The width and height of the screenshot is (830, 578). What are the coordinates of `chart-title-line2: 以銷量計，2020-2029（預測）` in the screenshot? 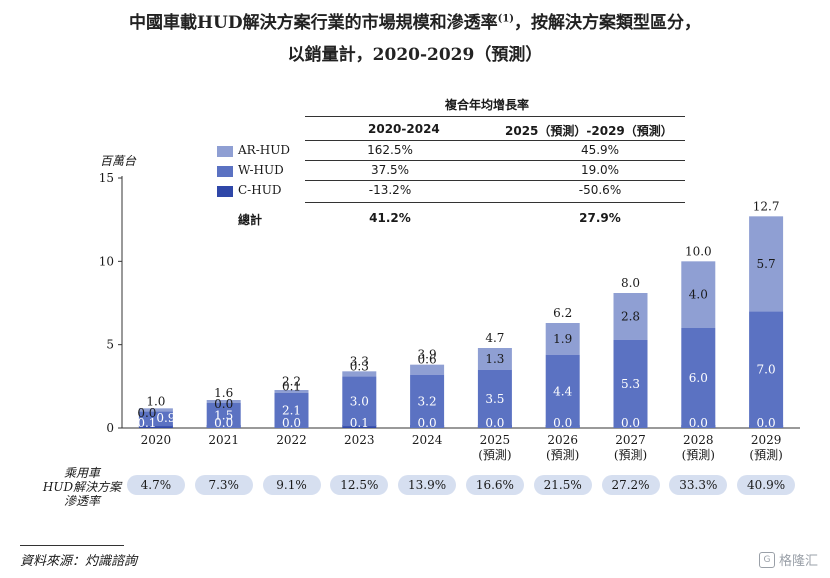 It's located at (415, 55).